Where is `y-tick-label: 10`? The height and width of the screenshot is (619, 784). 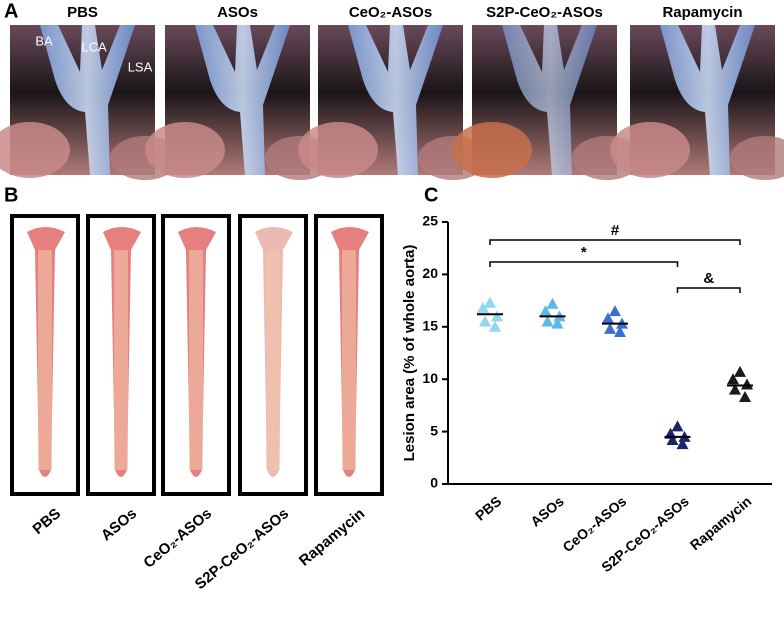
y-tick-label: 10 is located at coordinates (430, 378).